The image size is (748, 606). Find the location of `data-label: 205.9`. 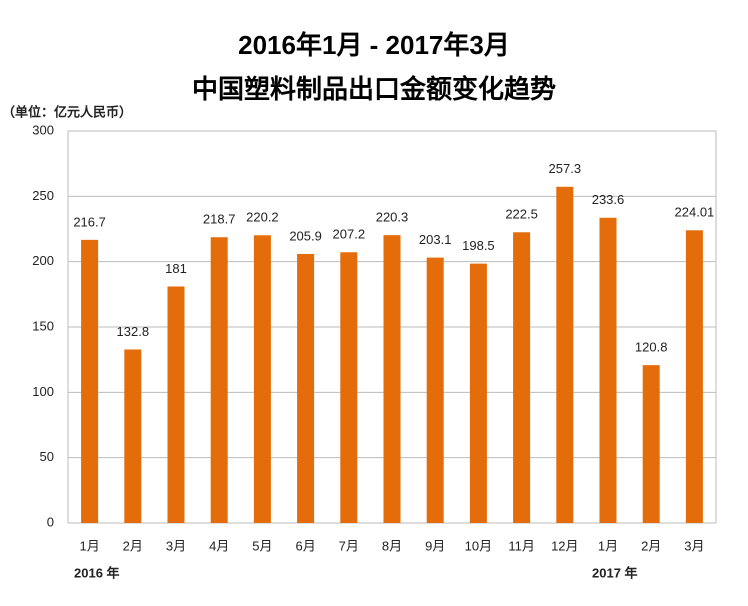

data-label: 205.9 is located at coordinates (305, 235).